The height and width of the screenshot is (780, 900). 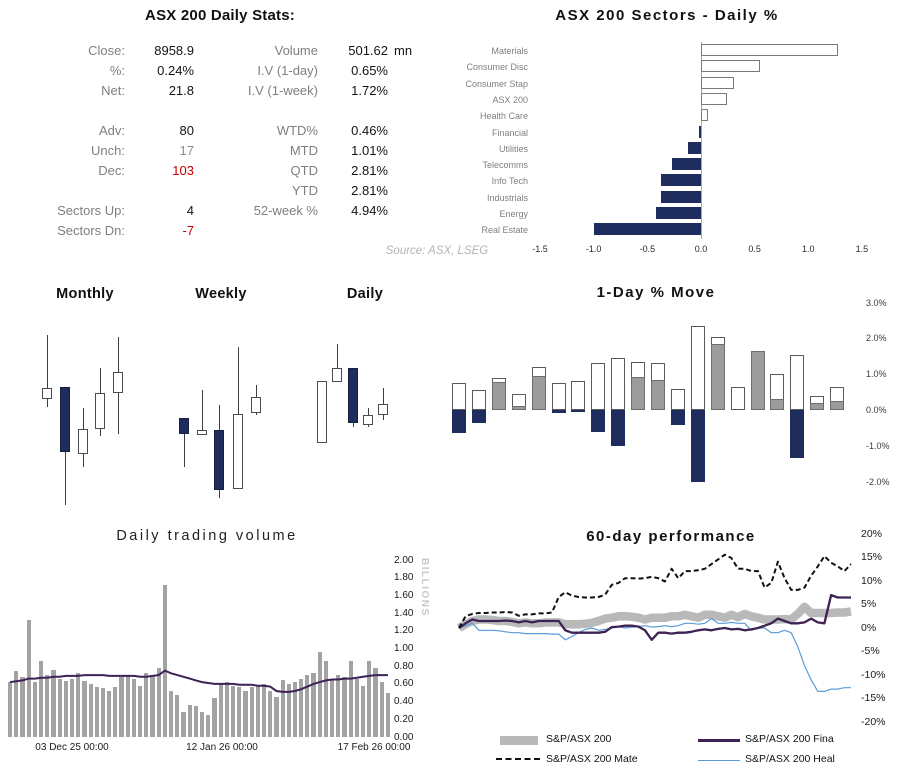 What do you see at coordinates (504, 230) in the screenshot?
I see `sector-label: Real Estate` at bounding box center [504, 230].